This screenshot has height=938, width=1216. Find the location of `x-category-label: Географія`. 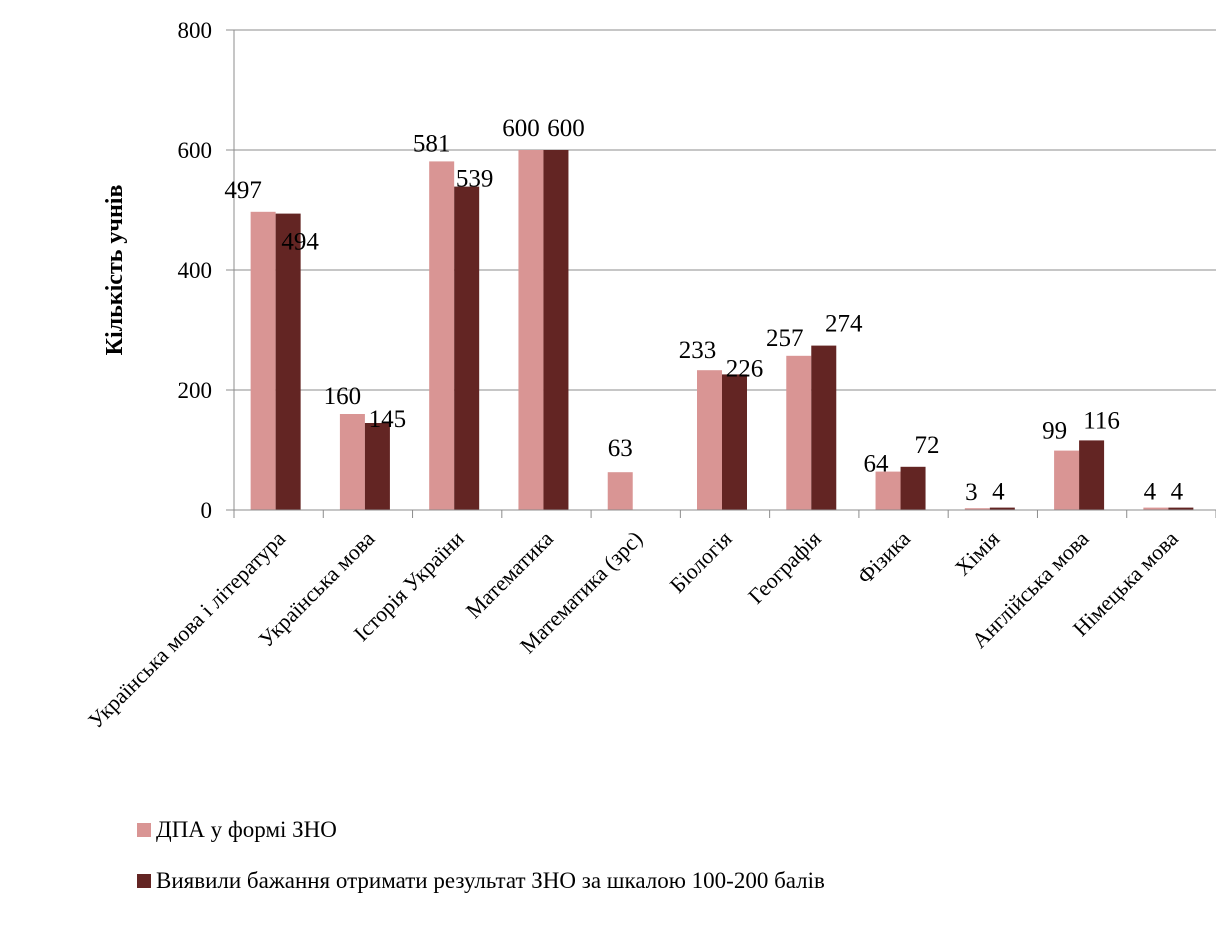

x-category-label: Географія is located at coordinates (784, 567).